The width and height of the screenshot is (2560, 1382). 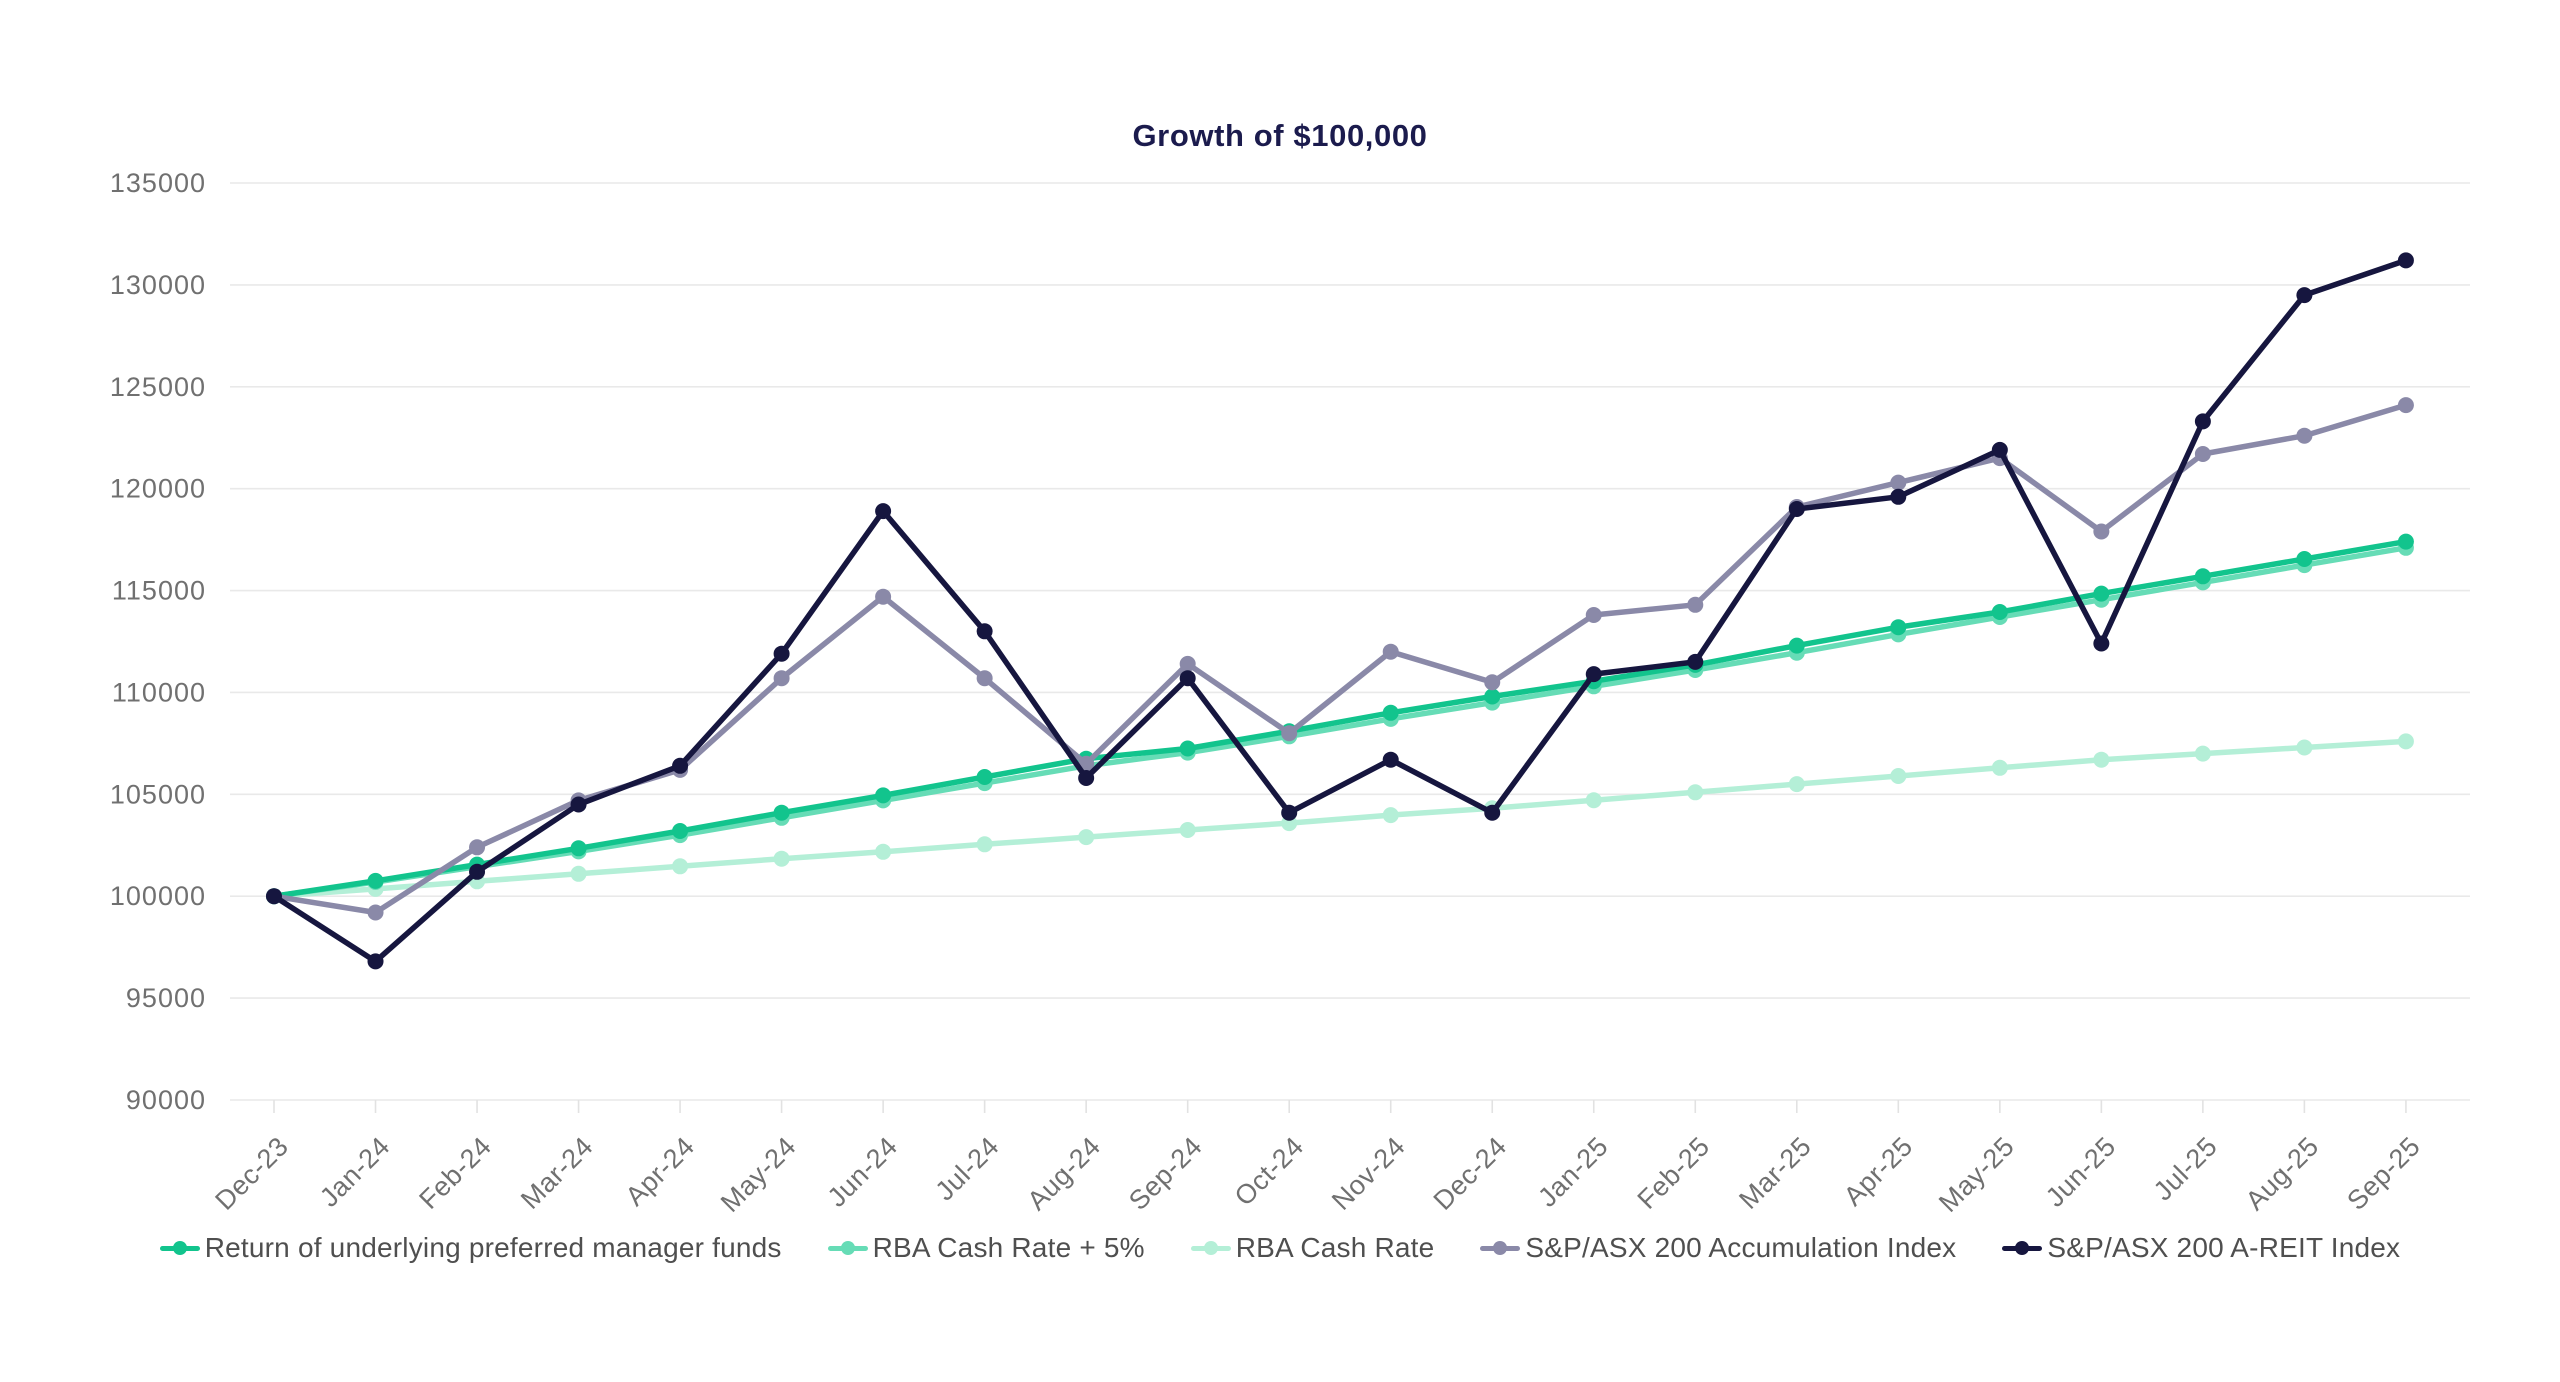 What do you see at coordinates (1280, 135) in the screenshot?
I see `chart-title: Growth of $100,000` at bounding box center [1280, 135].